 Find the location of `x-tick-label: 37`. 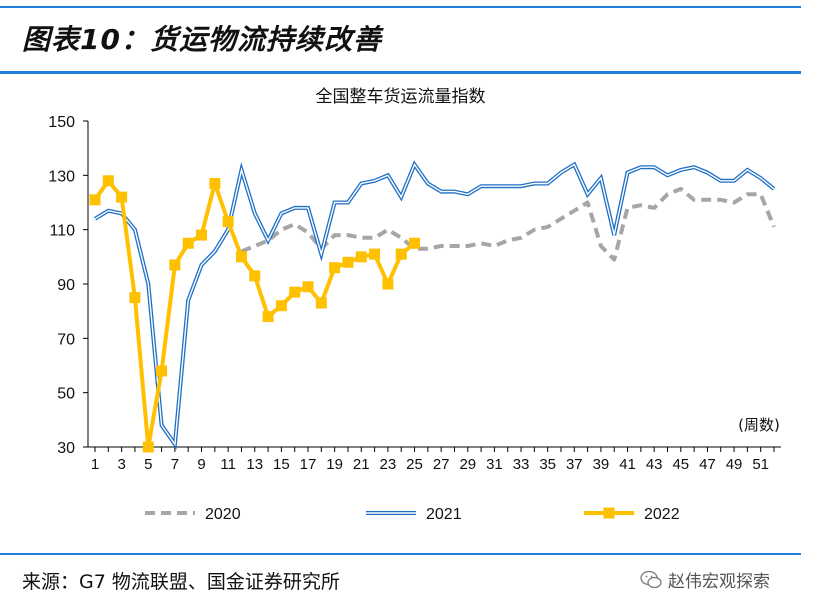

x-tick-label: 37 is located at coordinates (574, 464).